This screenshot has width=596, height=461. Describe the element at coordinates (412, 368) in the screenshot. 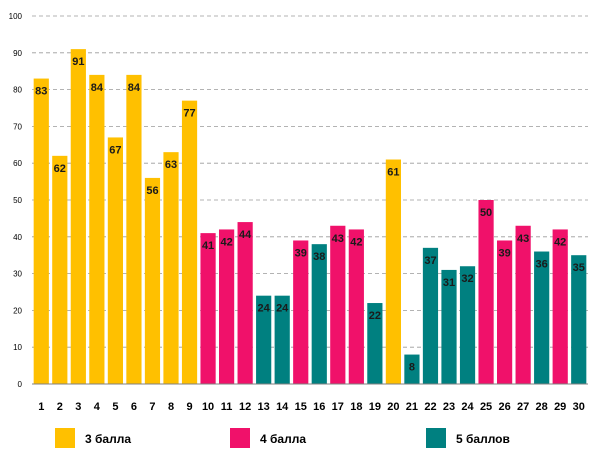

I see `data-label: 8` at that location.